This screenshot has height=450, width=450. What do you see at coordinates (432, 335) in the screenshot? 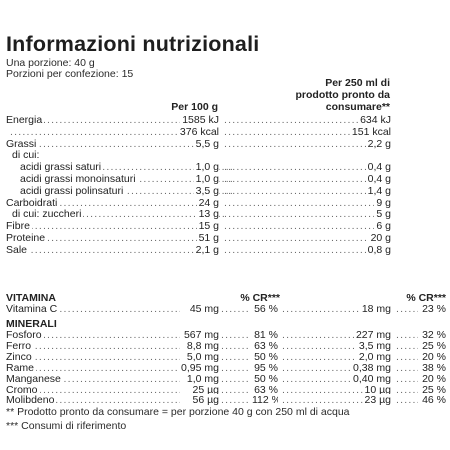
I see `cr-percent-per-250ml: 32 %` at bounding box center [432, 335].